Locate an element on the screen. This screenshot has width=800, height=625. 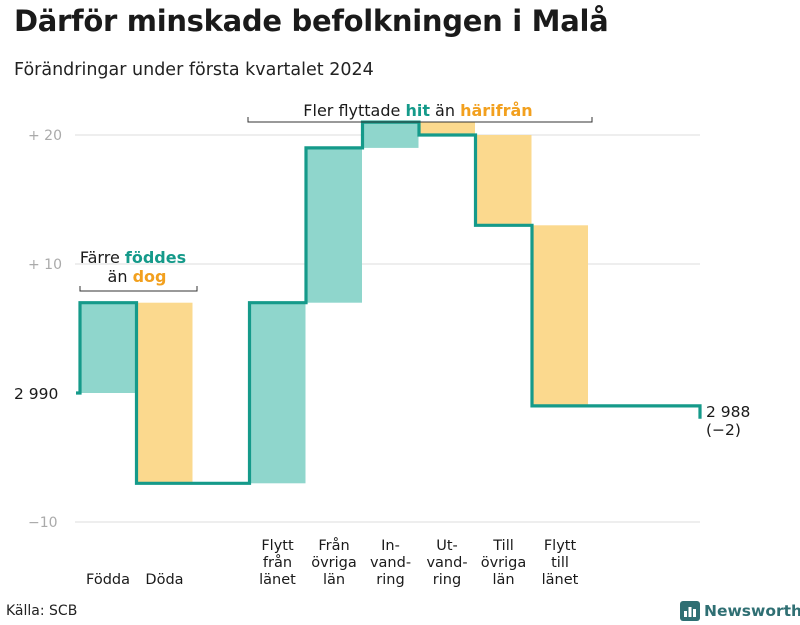
x-category-label: från is located at coordinates (277, 562).